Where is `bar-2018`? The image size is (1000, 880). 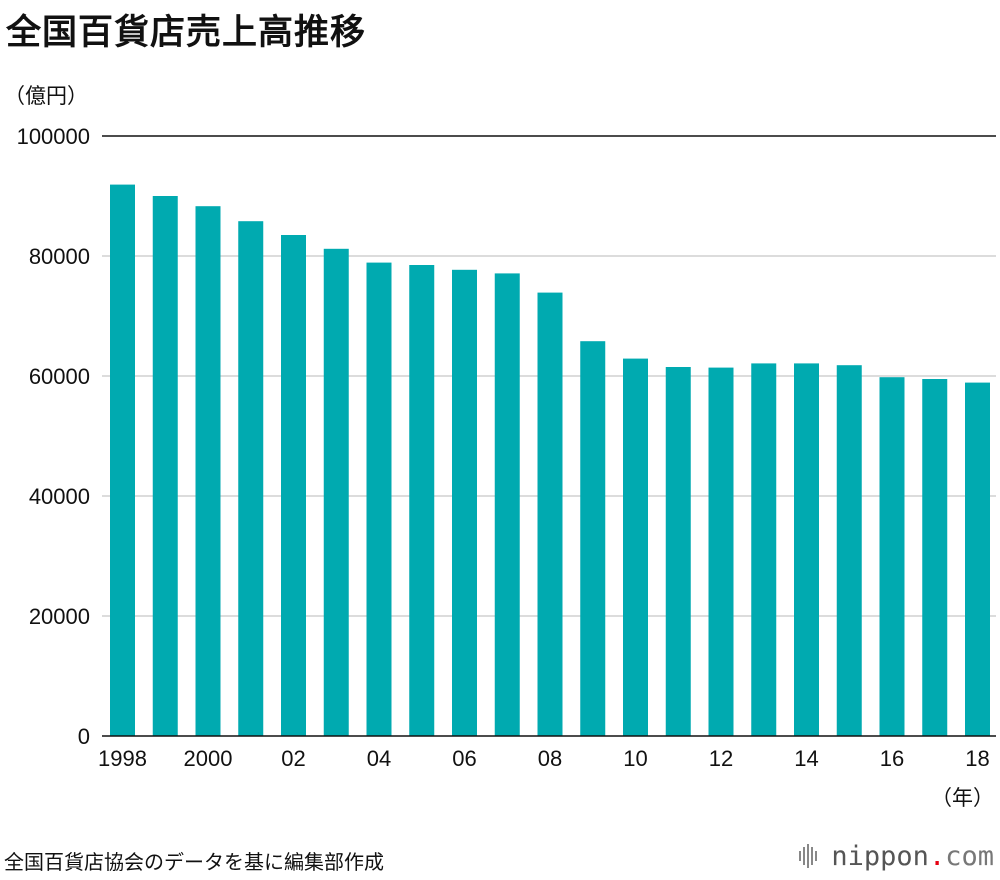 bar-2018 is located at coordinates (977, 559).